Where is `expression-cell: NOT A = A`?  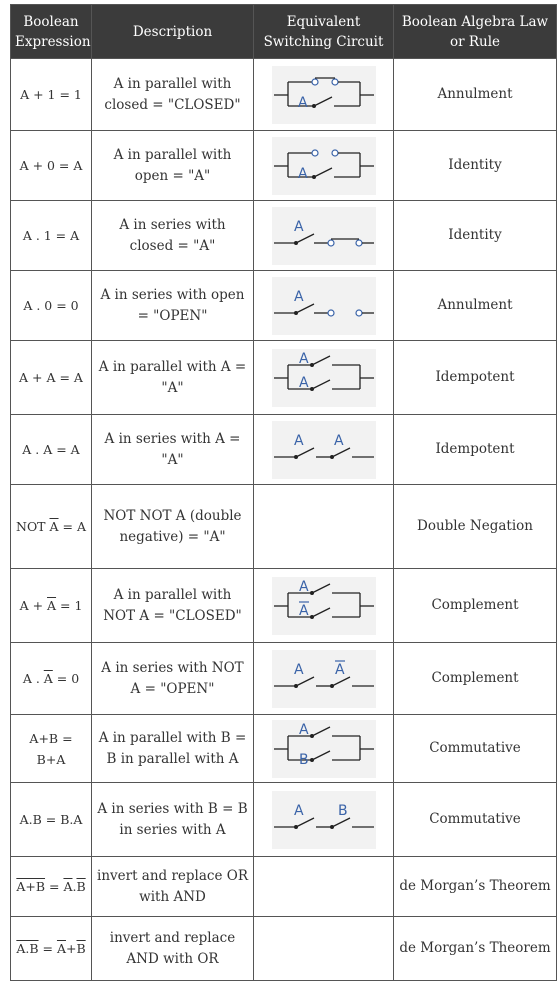 expression-cell: NOT A = A is located at coordinates (51, 526).